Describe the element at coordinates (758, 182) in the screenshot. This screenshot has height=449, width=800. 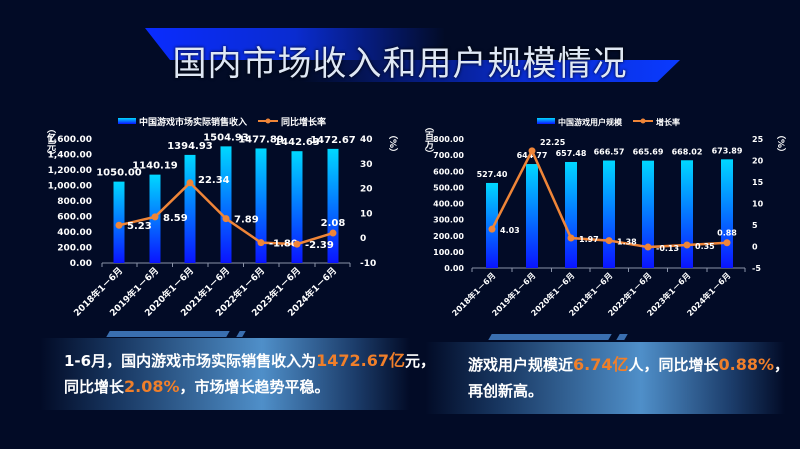
I see `y2-tick-label: 15` at that location.